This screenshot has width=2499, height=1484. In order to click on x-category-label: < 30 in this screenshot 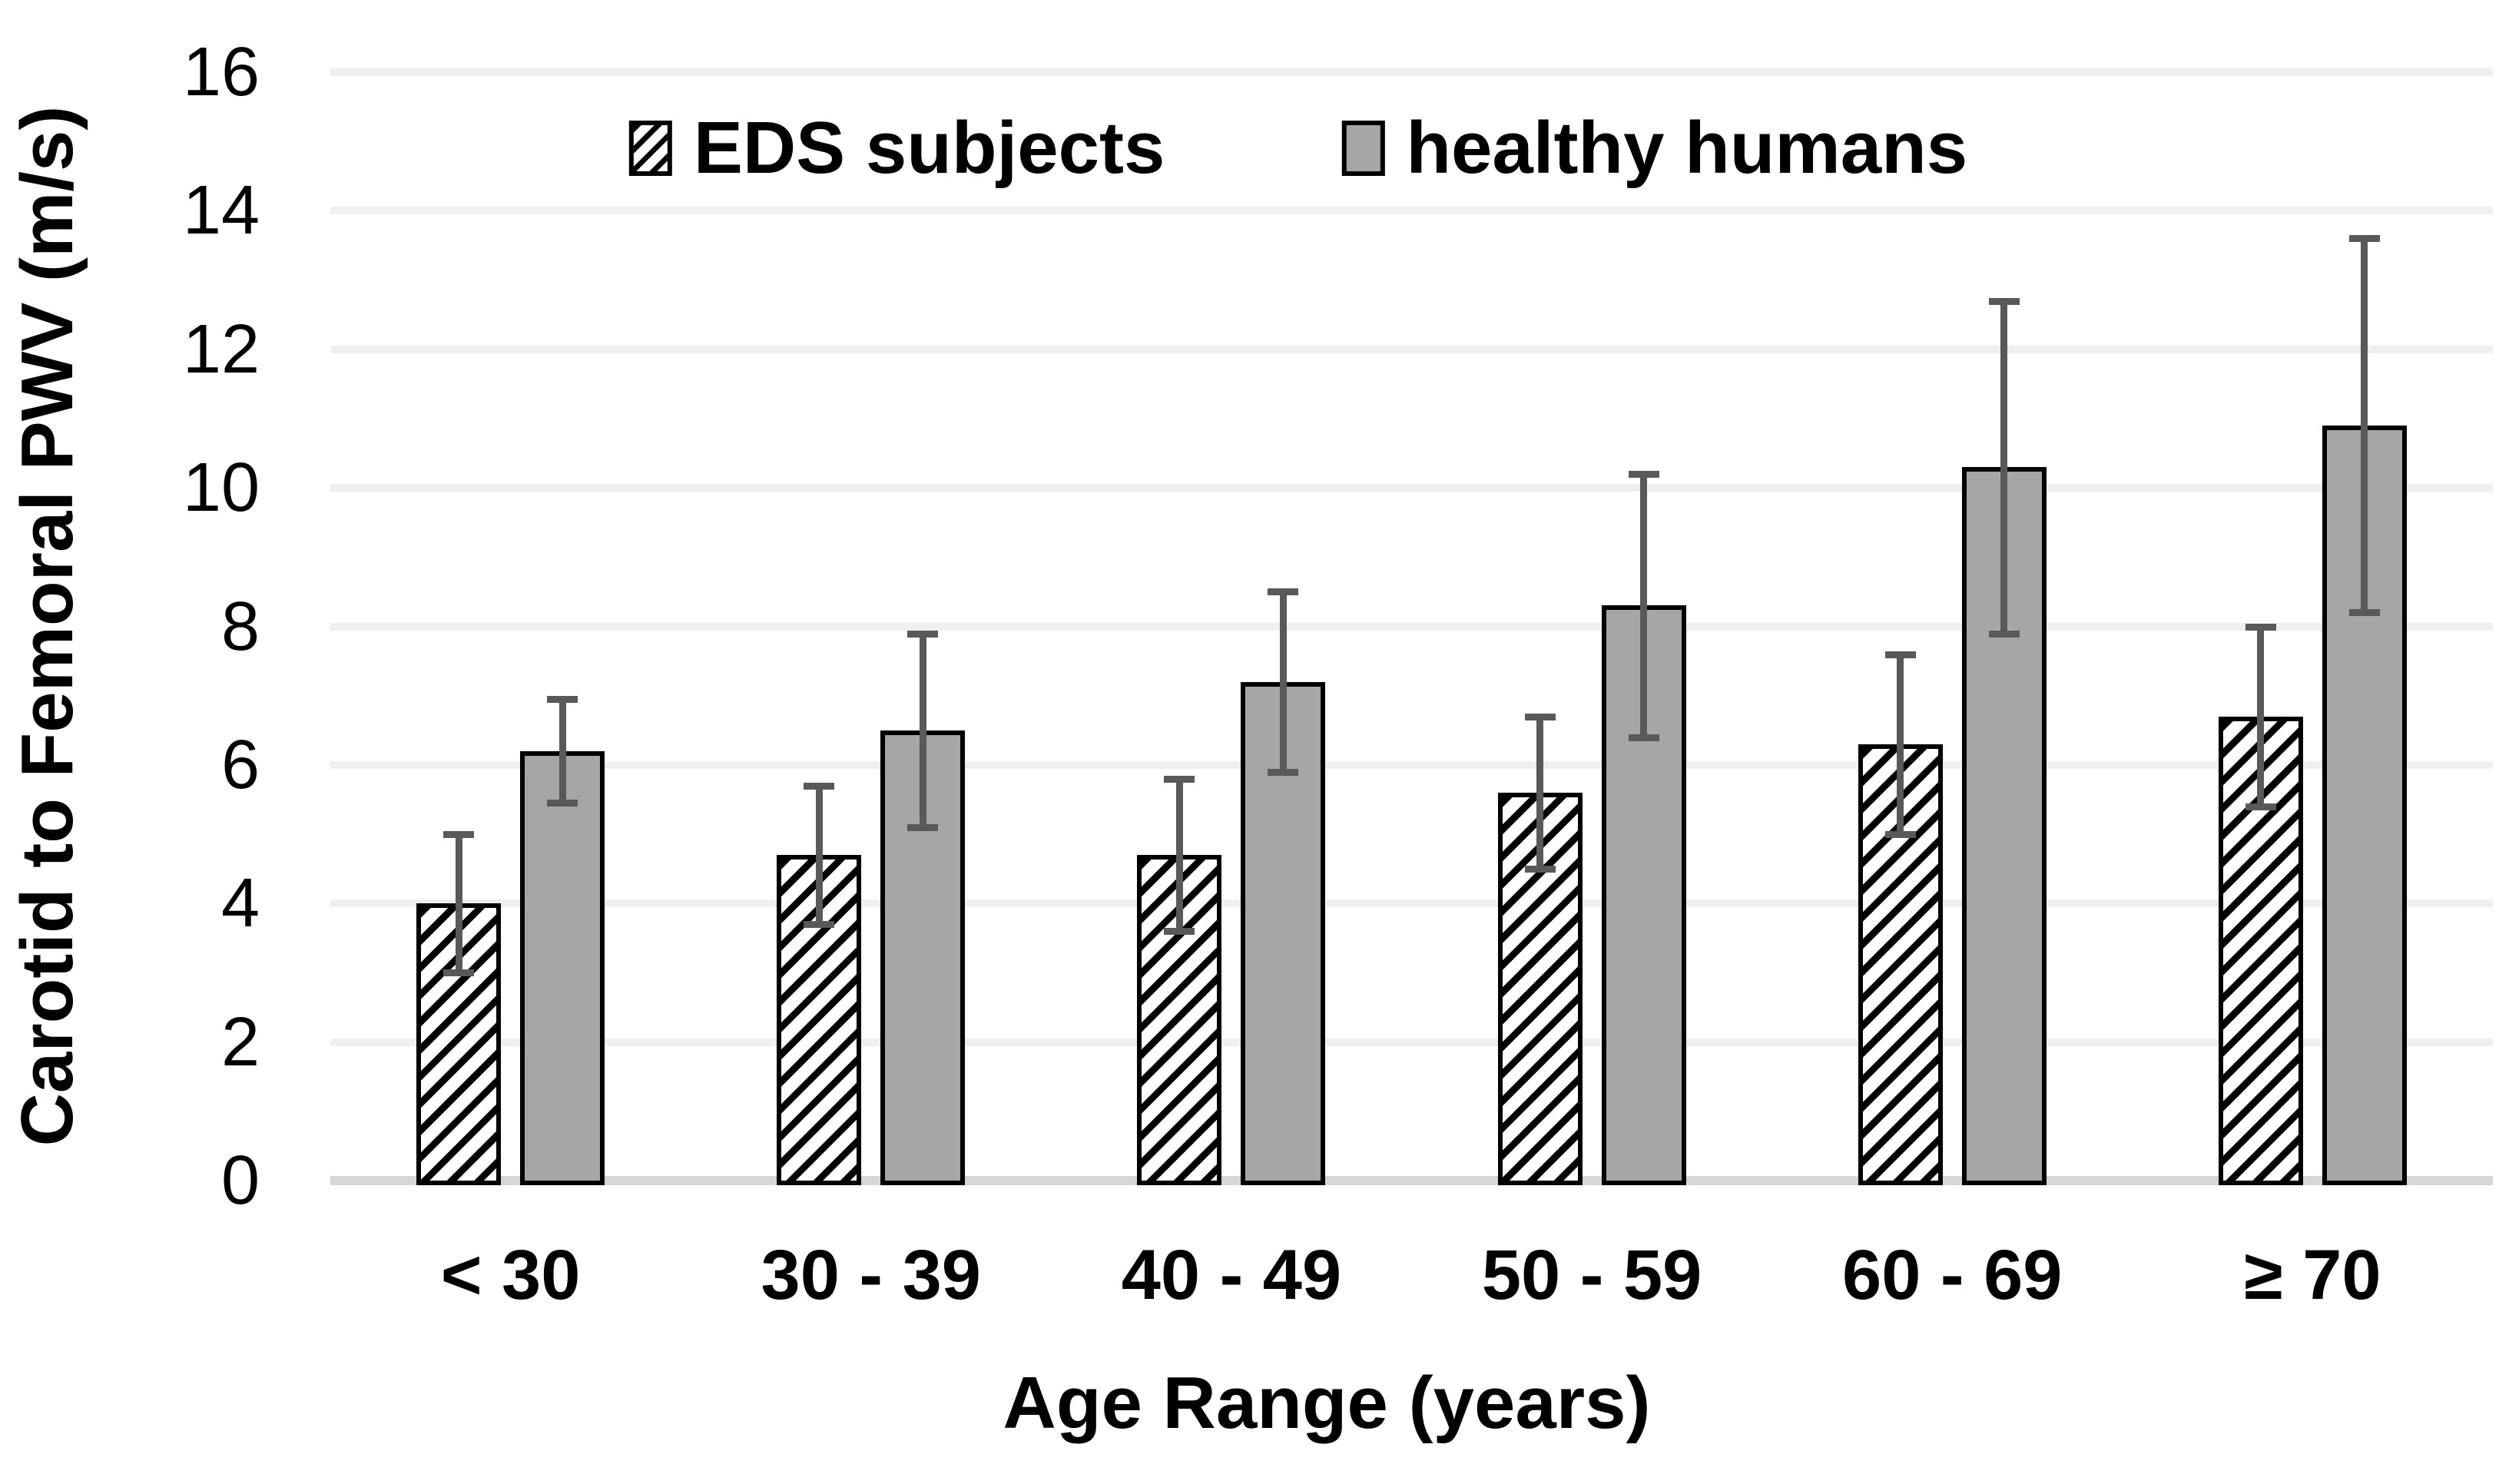, I will do `click(511, 1275)`.